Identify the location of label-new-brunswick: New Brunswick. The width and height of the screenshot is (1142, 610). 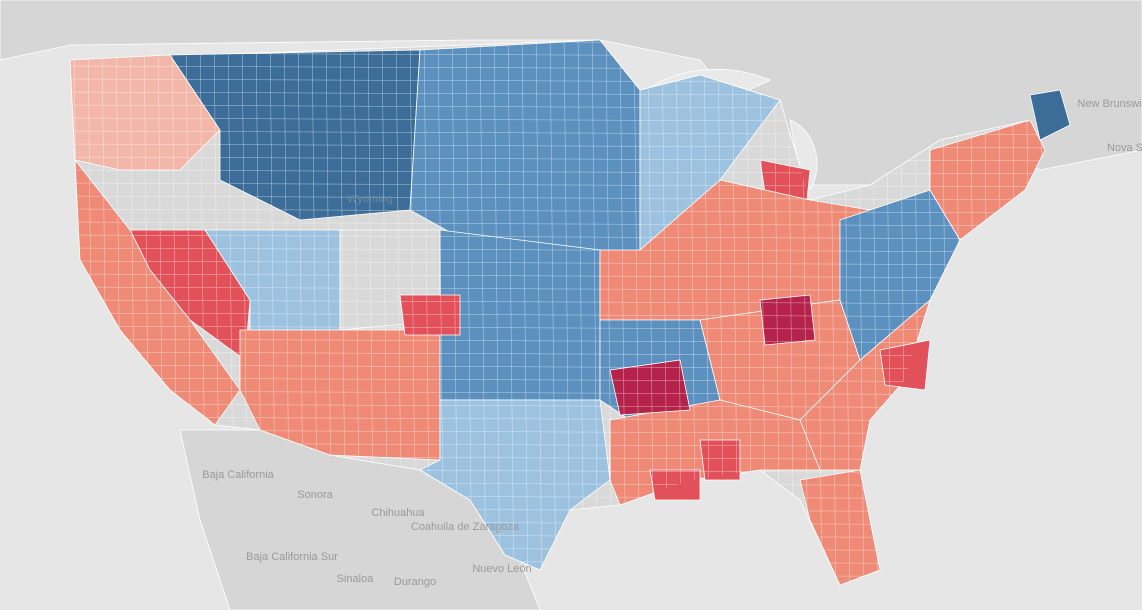
(1109, 104).